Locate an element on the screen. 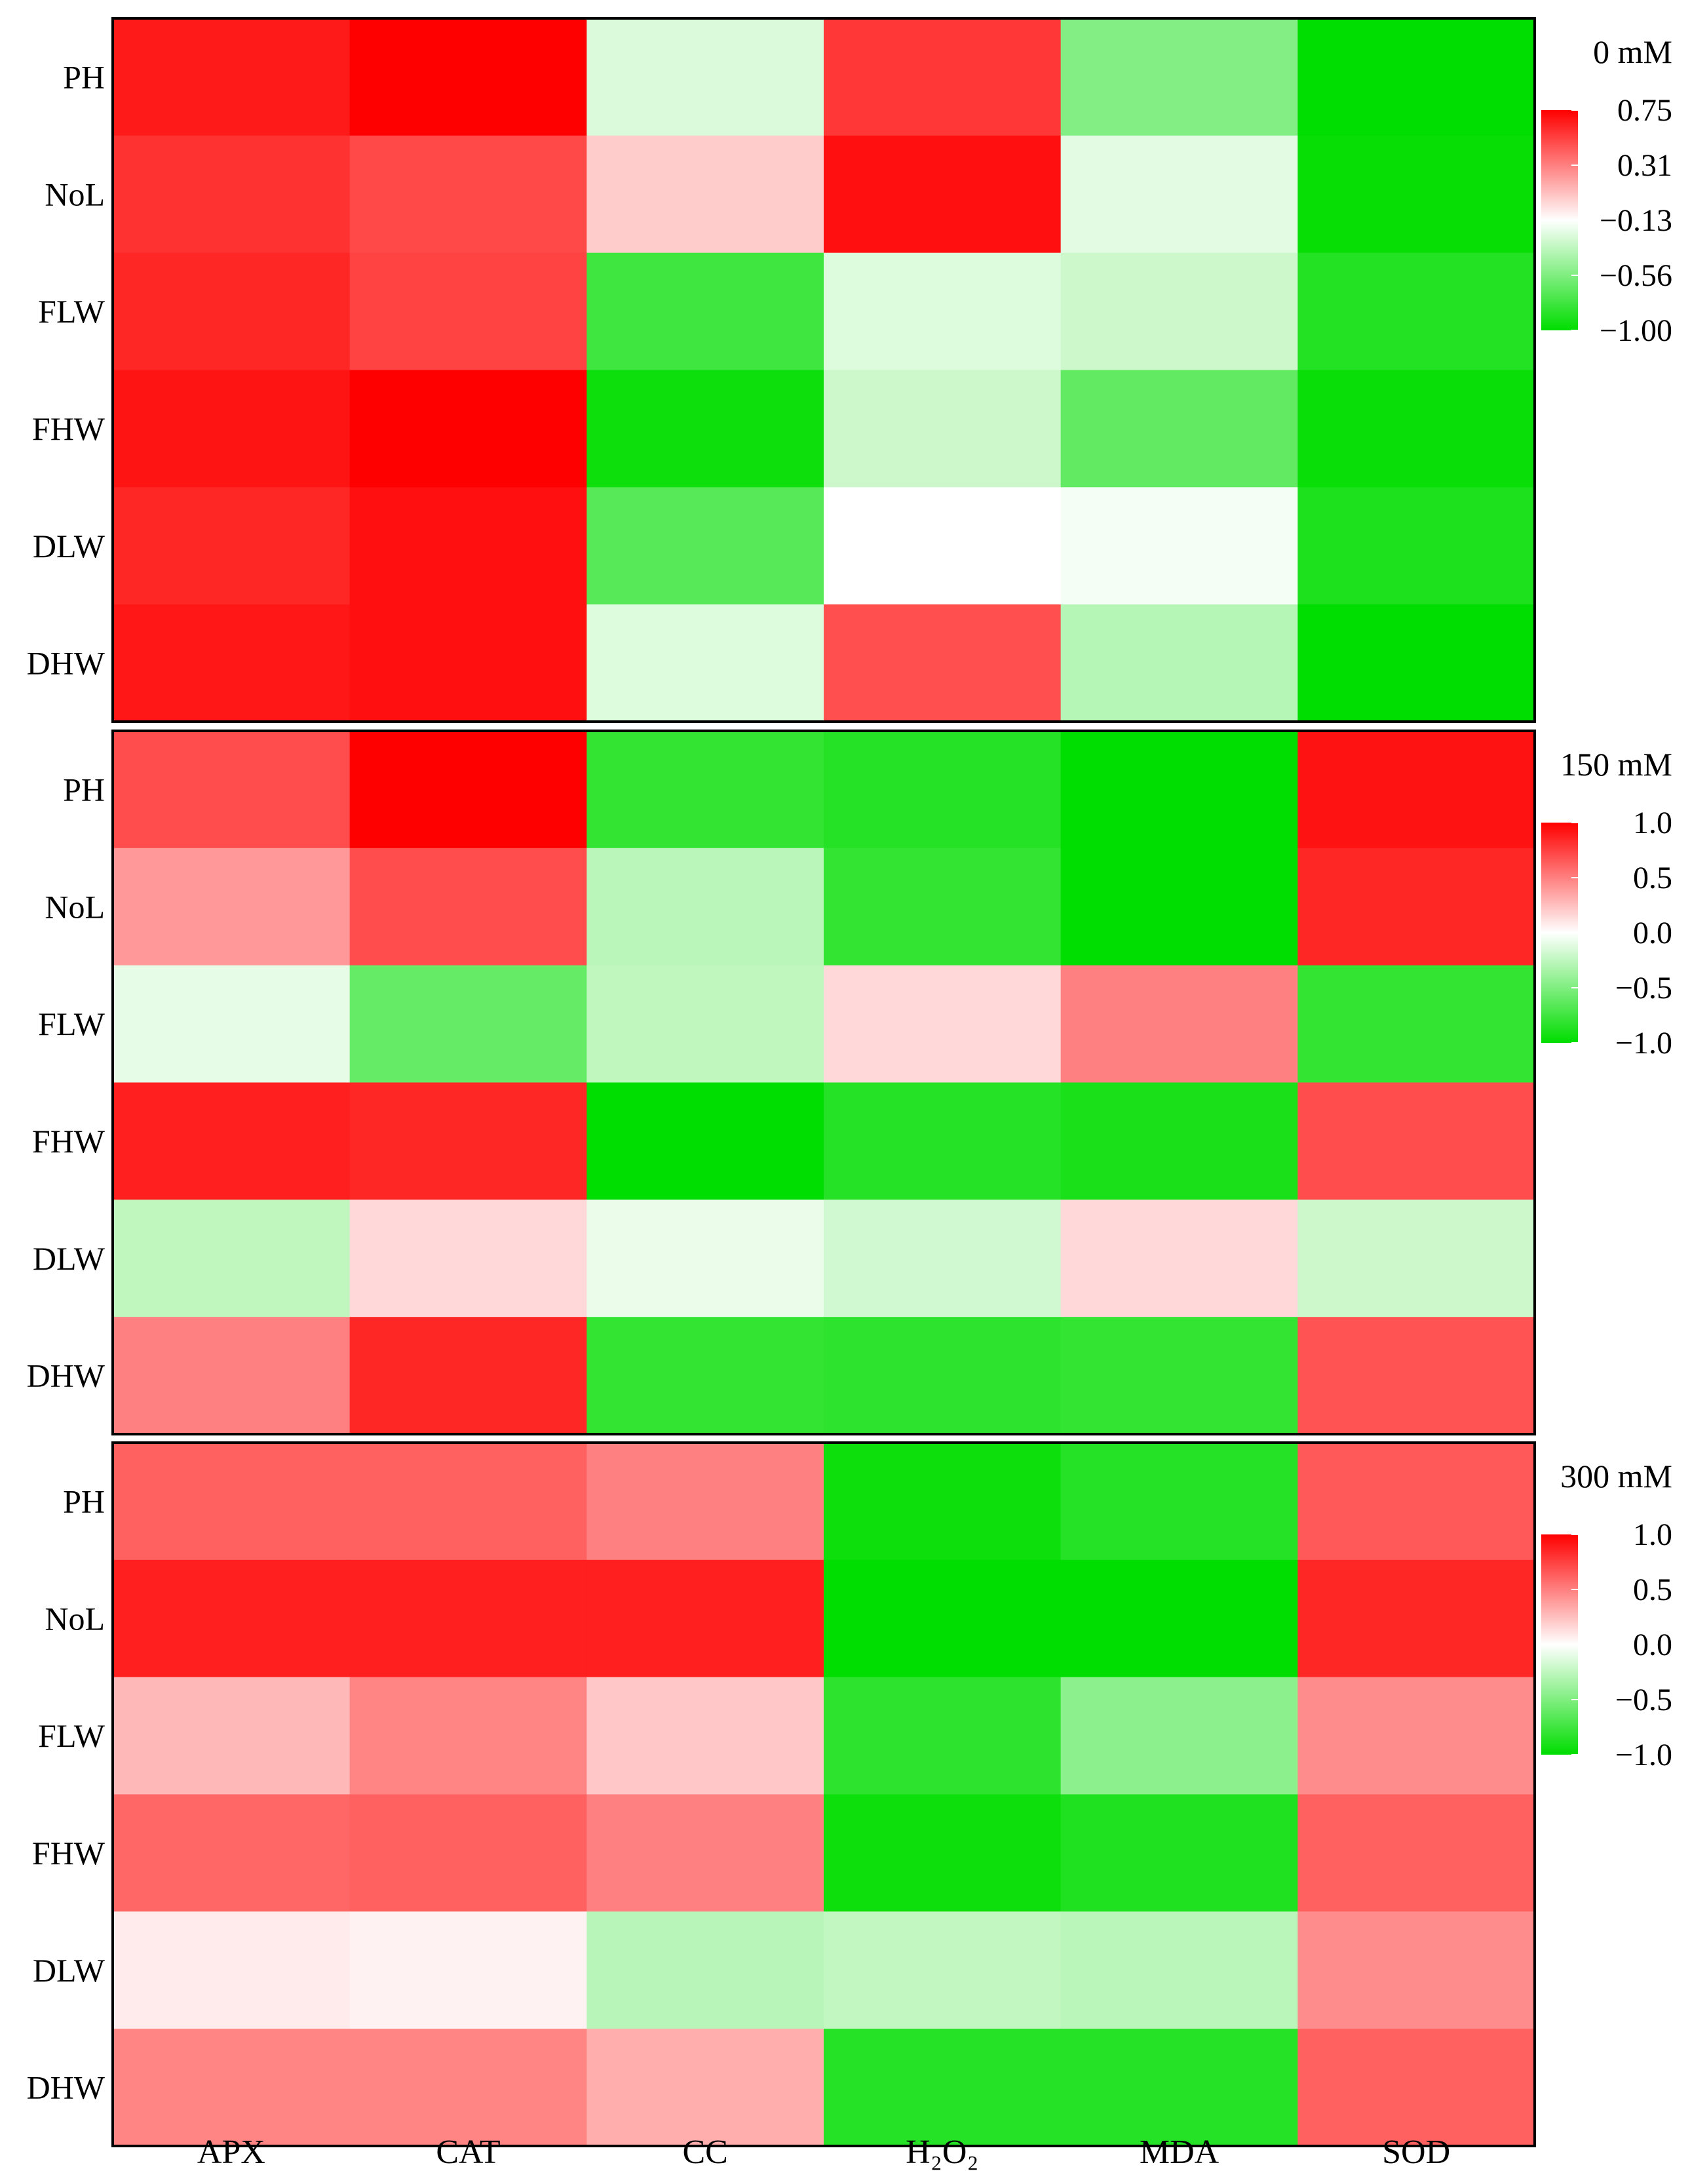  colorbar-tick-label: −0.5 is located at coordinates (1643, 1700).